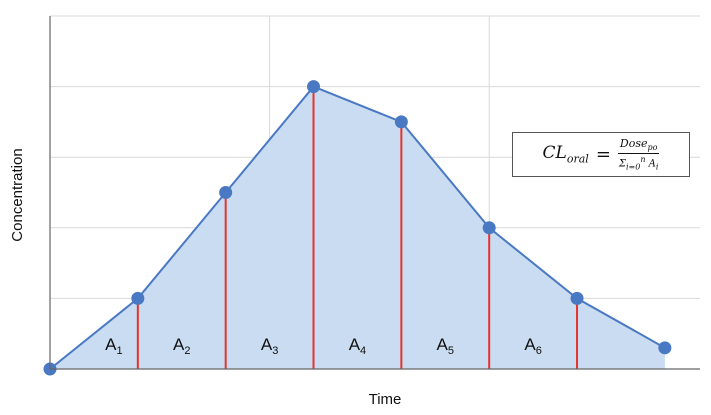  I want to click on area-label: A4, so click(357, 346).